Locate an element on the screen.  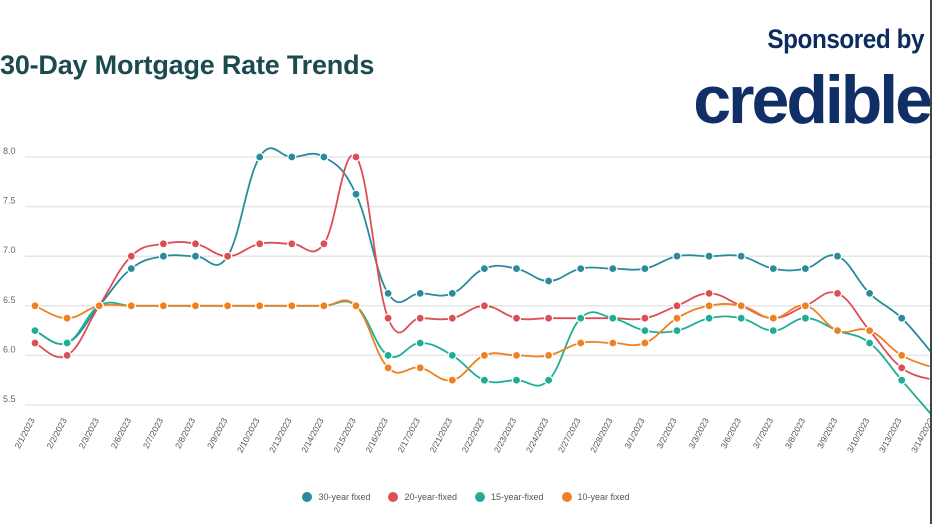
x-tick-label: 2/7/2023 is located at coordinates (153, 433).